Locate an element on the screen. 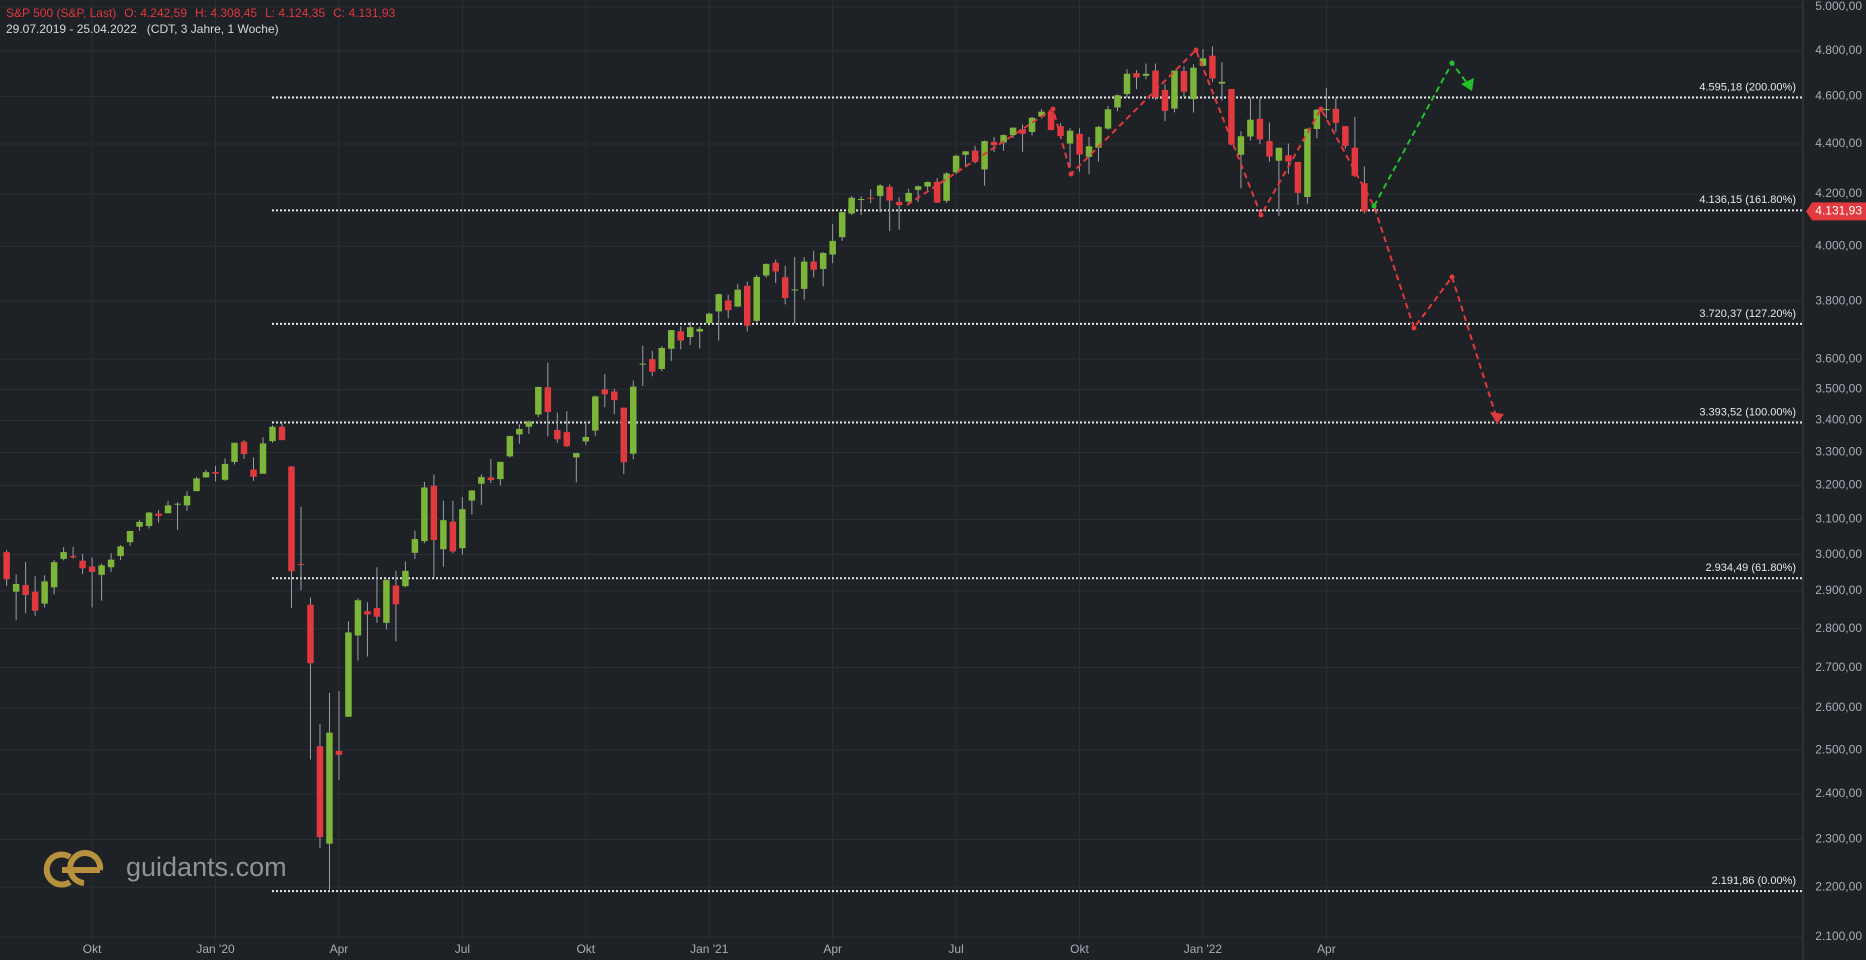 The width and height of the screenshot is (1866, 960). level-label: 3.393,52 (100.00%) is located at coordinates (1747, 412).